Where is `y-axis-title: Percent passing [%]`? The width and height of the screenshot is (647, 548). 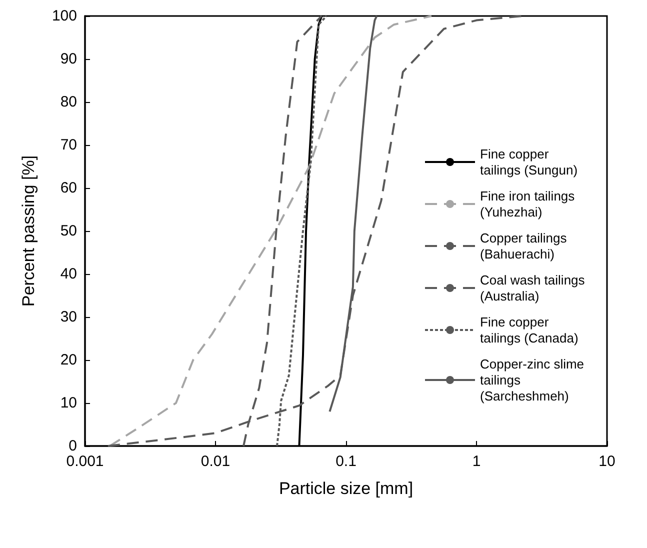
y-axis-title: Percent passing [%] is located at coordinates (28, 231).